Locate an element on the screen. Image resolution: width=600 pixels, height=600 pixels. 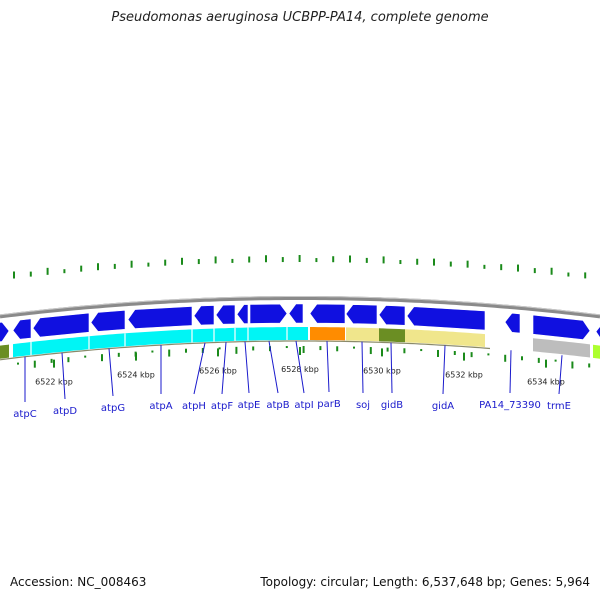
scale-tick-label: 6524 kbp is located at coordinates (136, 375).